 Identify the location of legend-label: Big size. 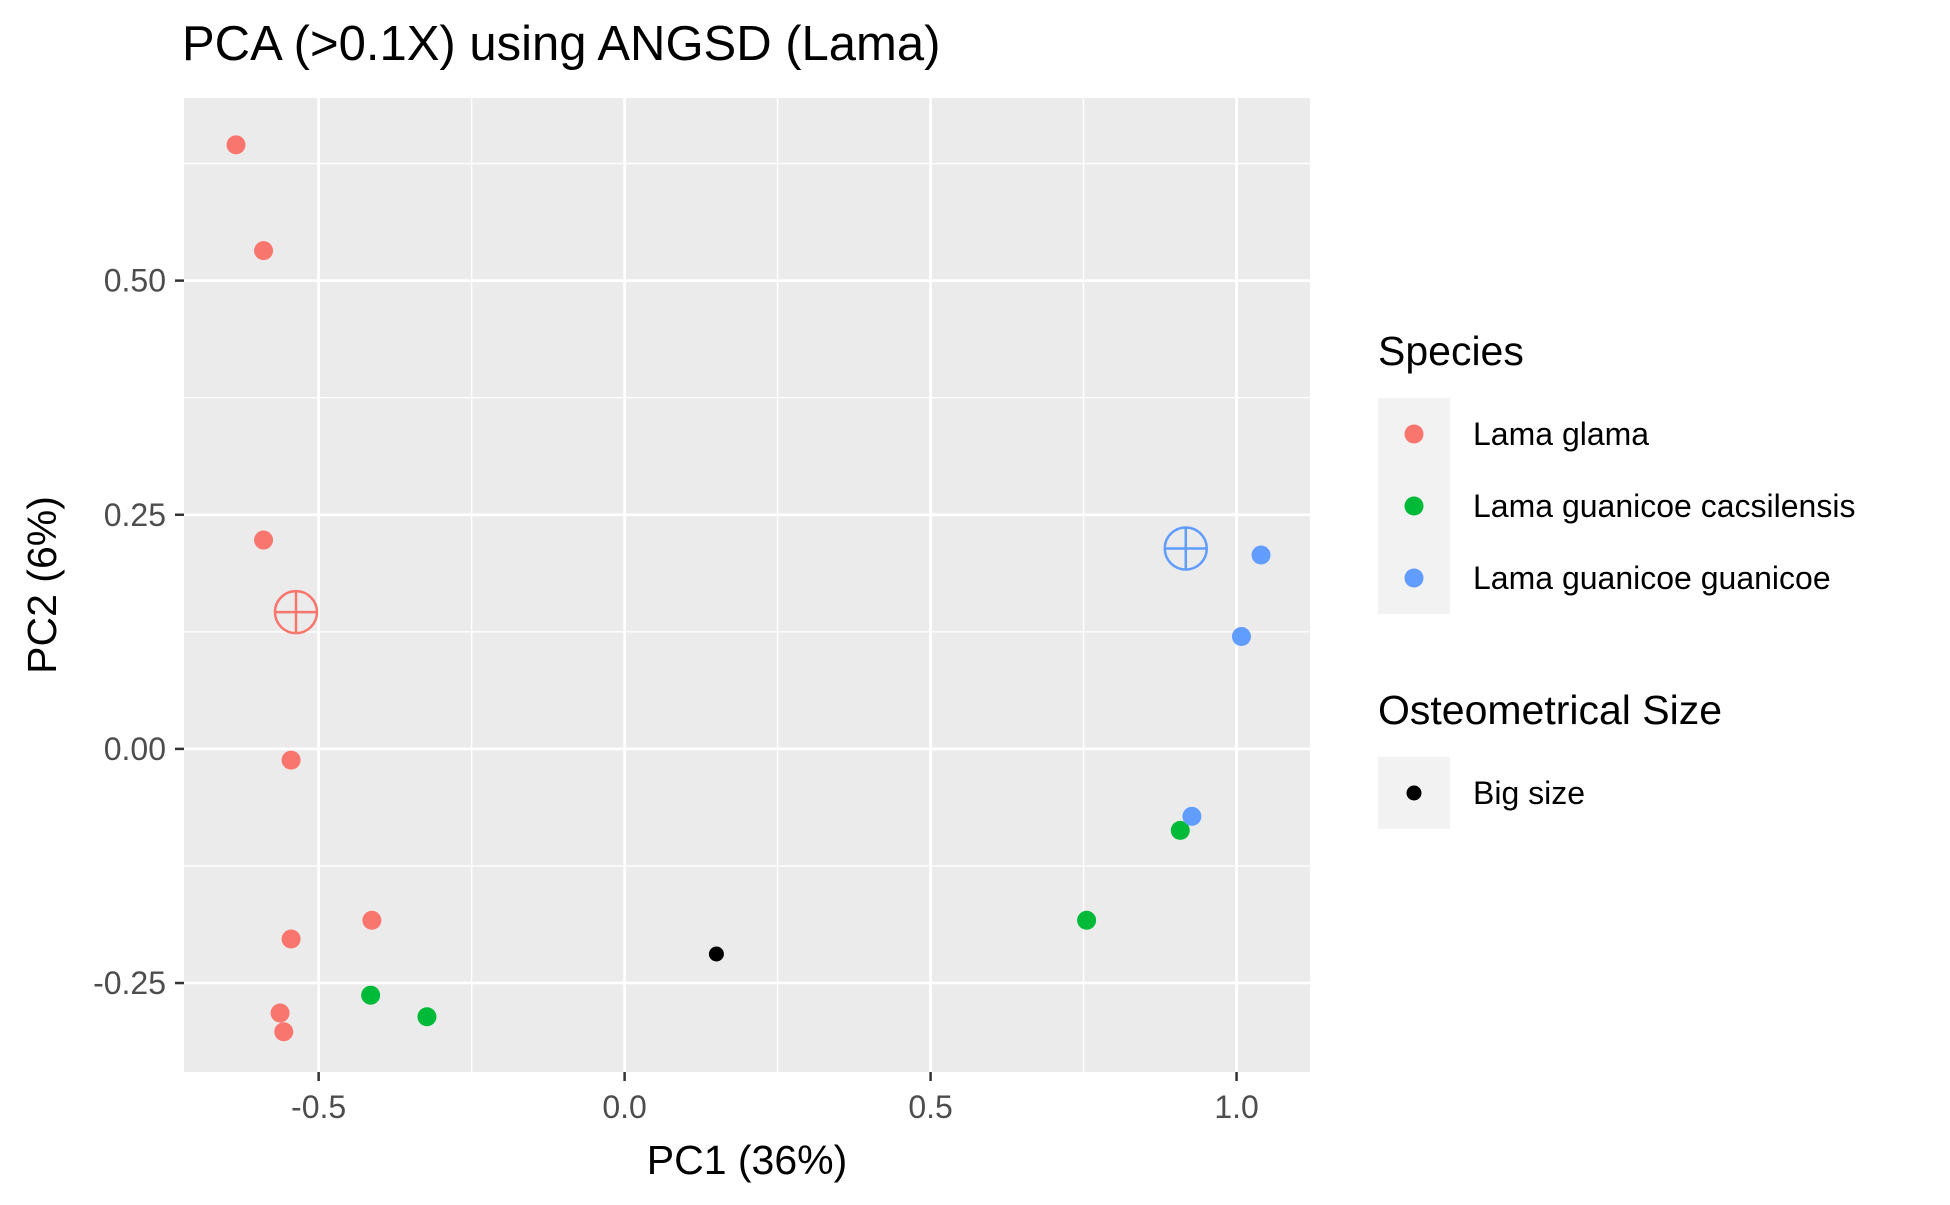
(1529, 793).